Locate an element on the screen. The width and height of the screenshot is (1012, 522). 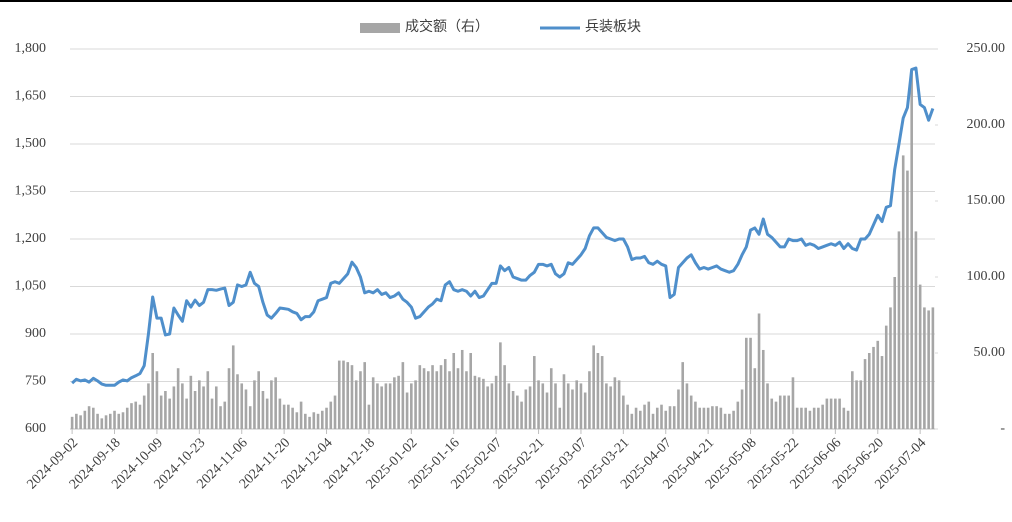
y2-tick-label: 200.00 is located at coordinates (986, 124).